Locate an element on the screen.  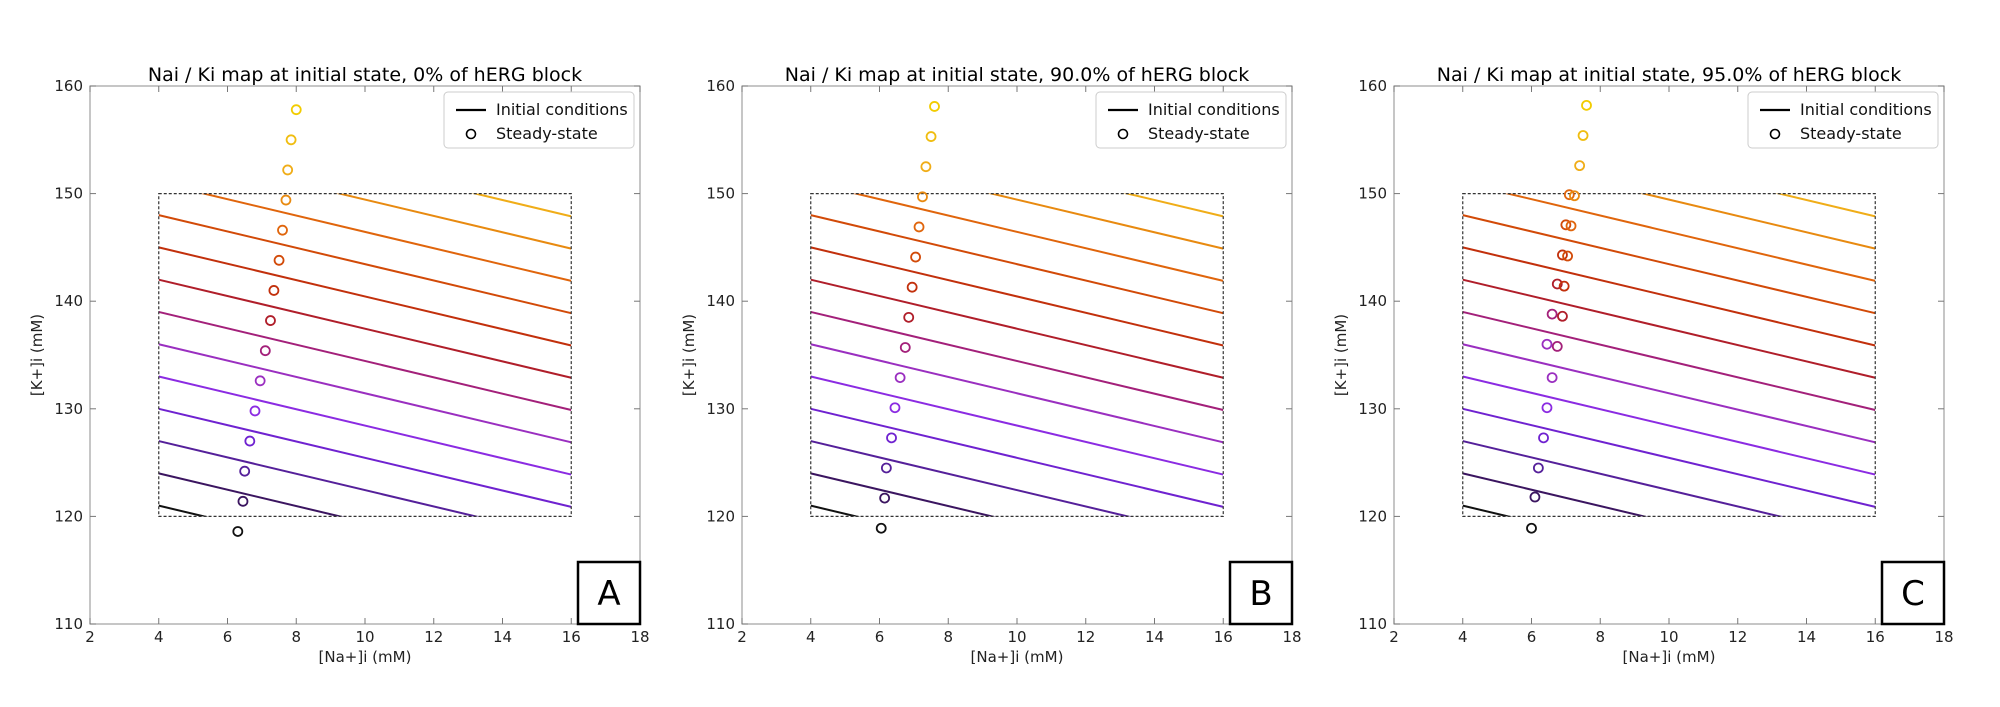
x-tick-label: 14 is located at coordinates (502, 637).